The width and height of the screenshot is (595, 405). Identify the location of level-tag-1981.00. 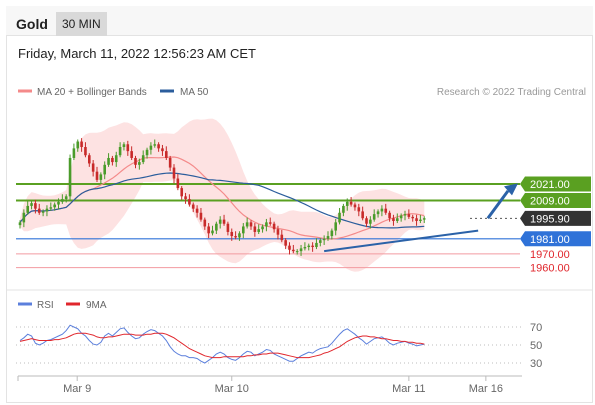
(555, 239).